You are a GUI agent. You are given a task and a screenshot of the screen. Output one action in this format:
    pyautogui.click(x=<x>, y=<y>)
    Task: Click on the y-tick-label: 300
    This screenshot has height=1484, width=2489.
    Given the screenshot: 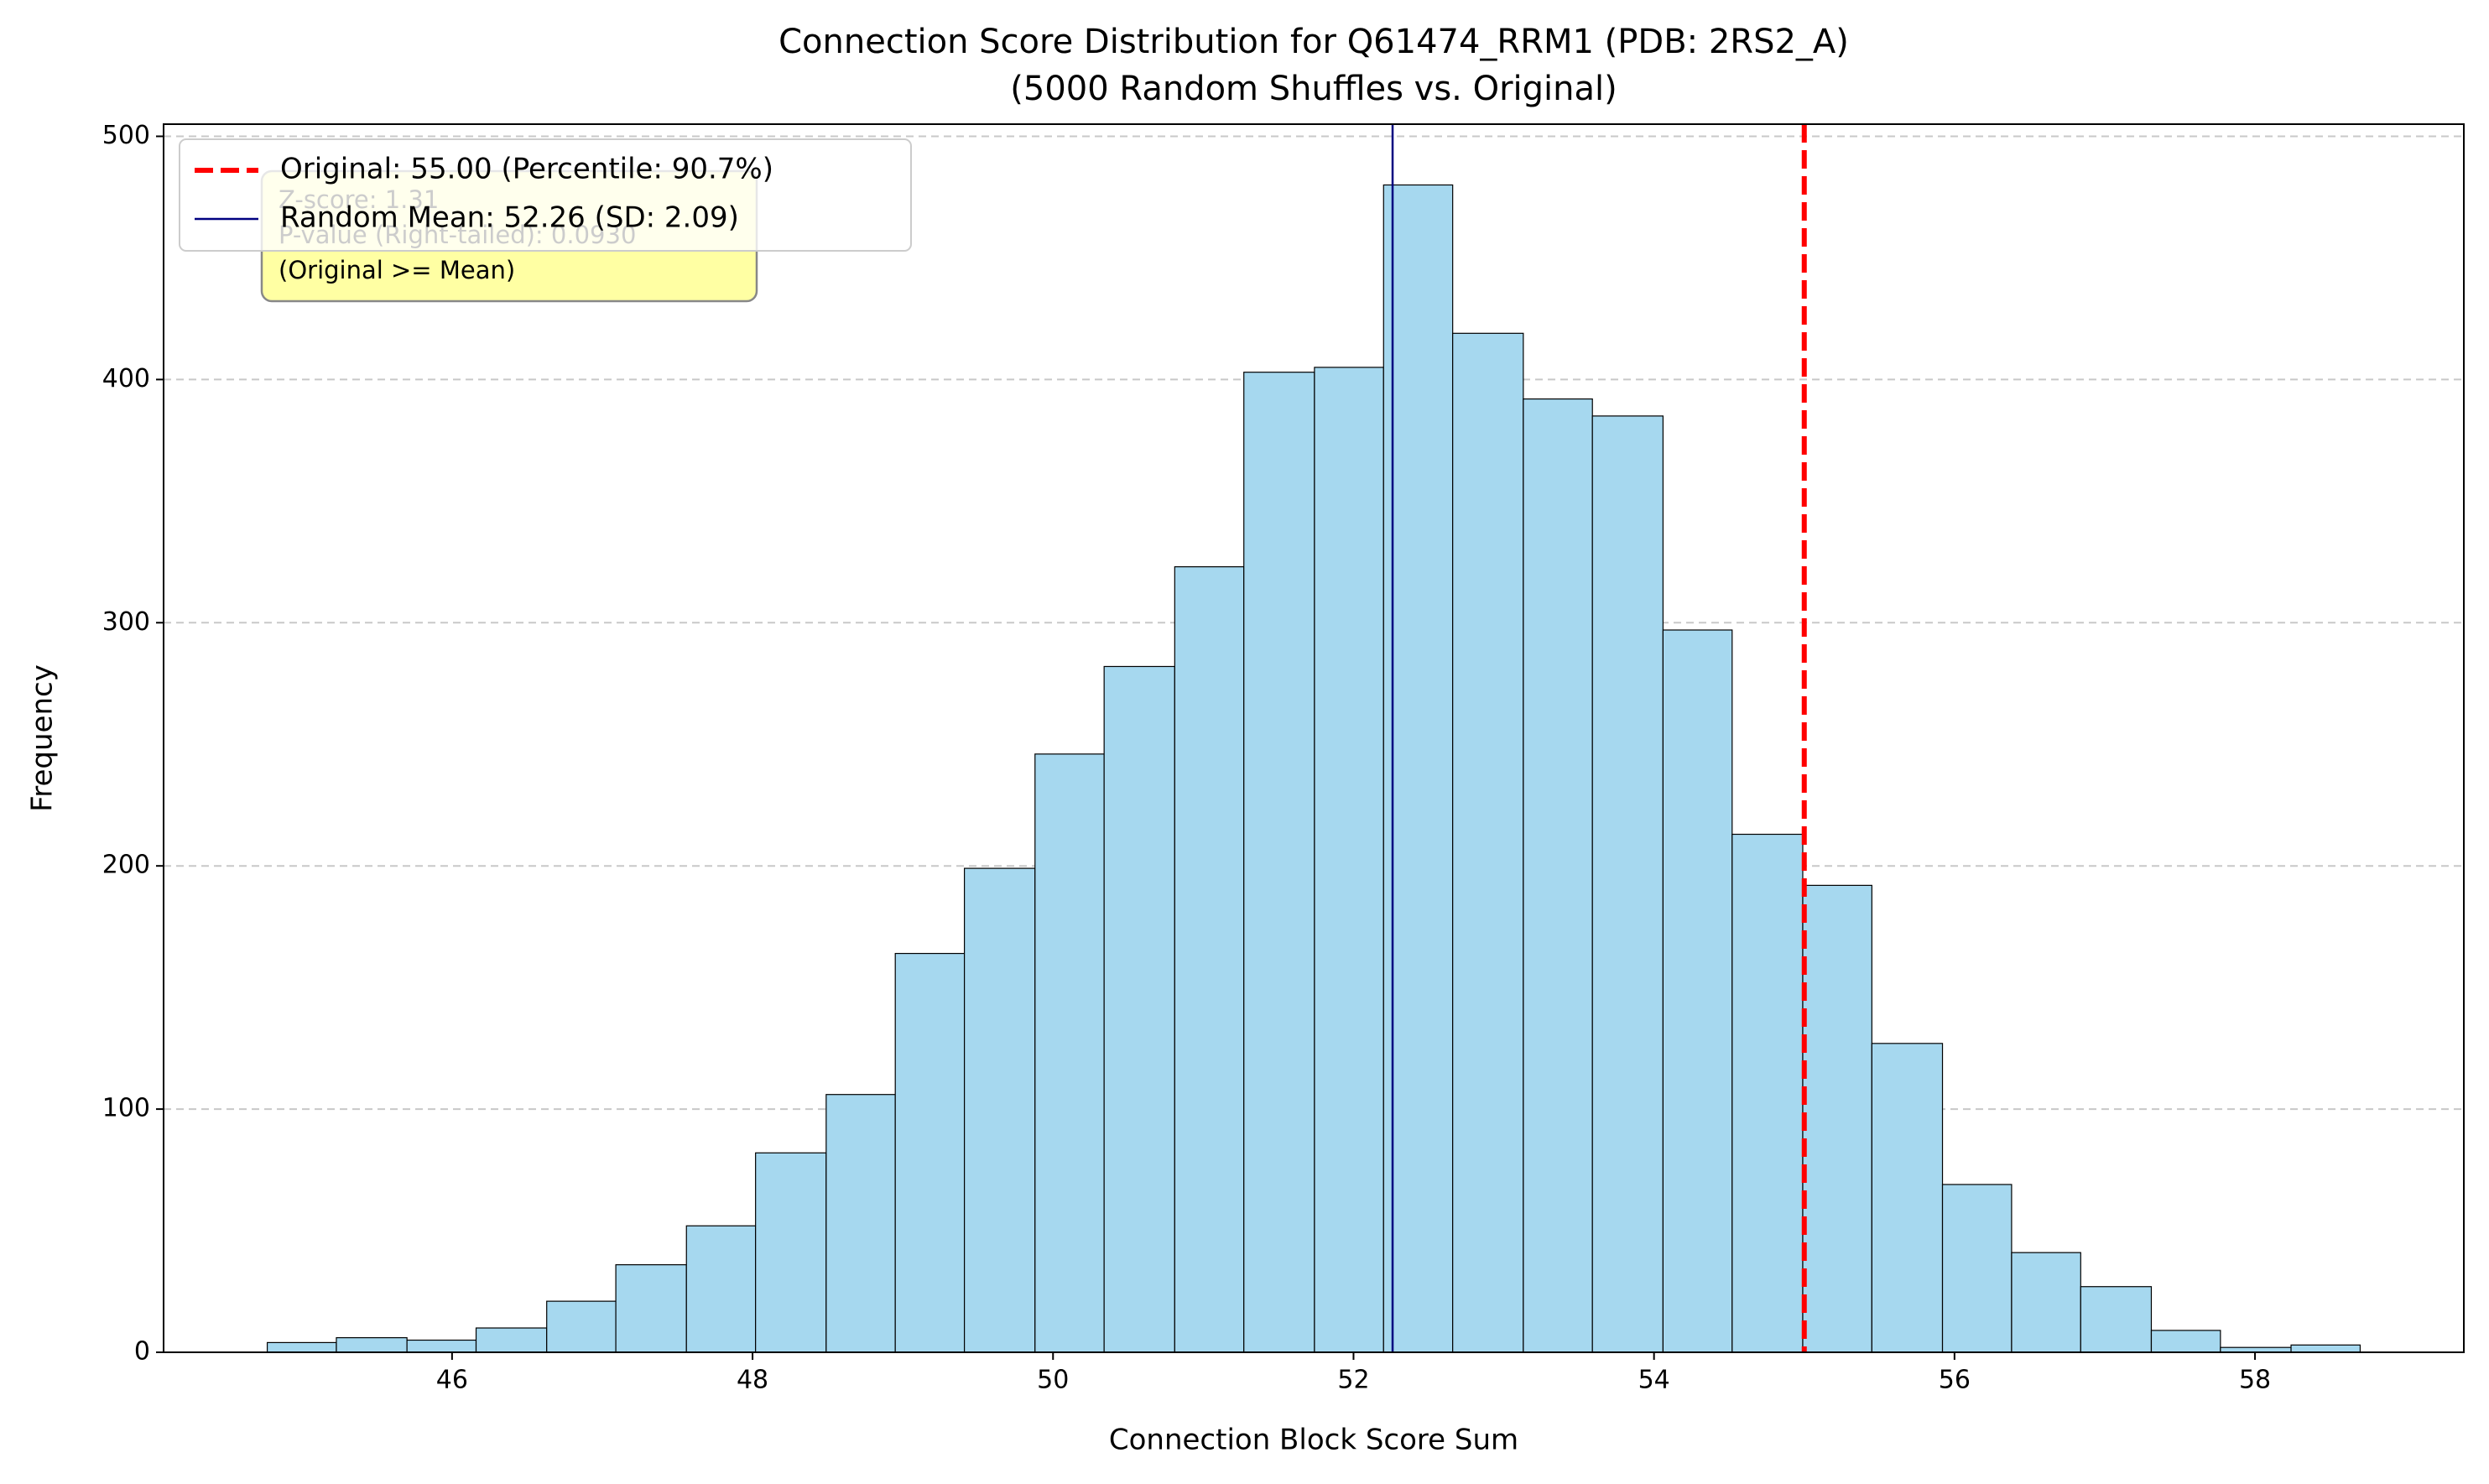 What is the action you would take?
    pyautogui.click(x=126, y=622)
    